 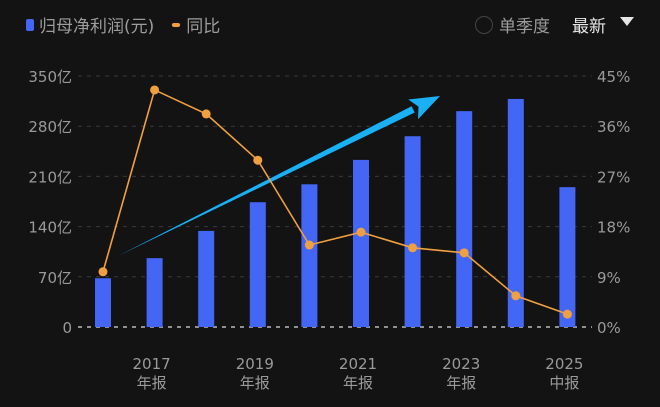 I want to click on single-quarter-radio, so click(x=484, y=24).